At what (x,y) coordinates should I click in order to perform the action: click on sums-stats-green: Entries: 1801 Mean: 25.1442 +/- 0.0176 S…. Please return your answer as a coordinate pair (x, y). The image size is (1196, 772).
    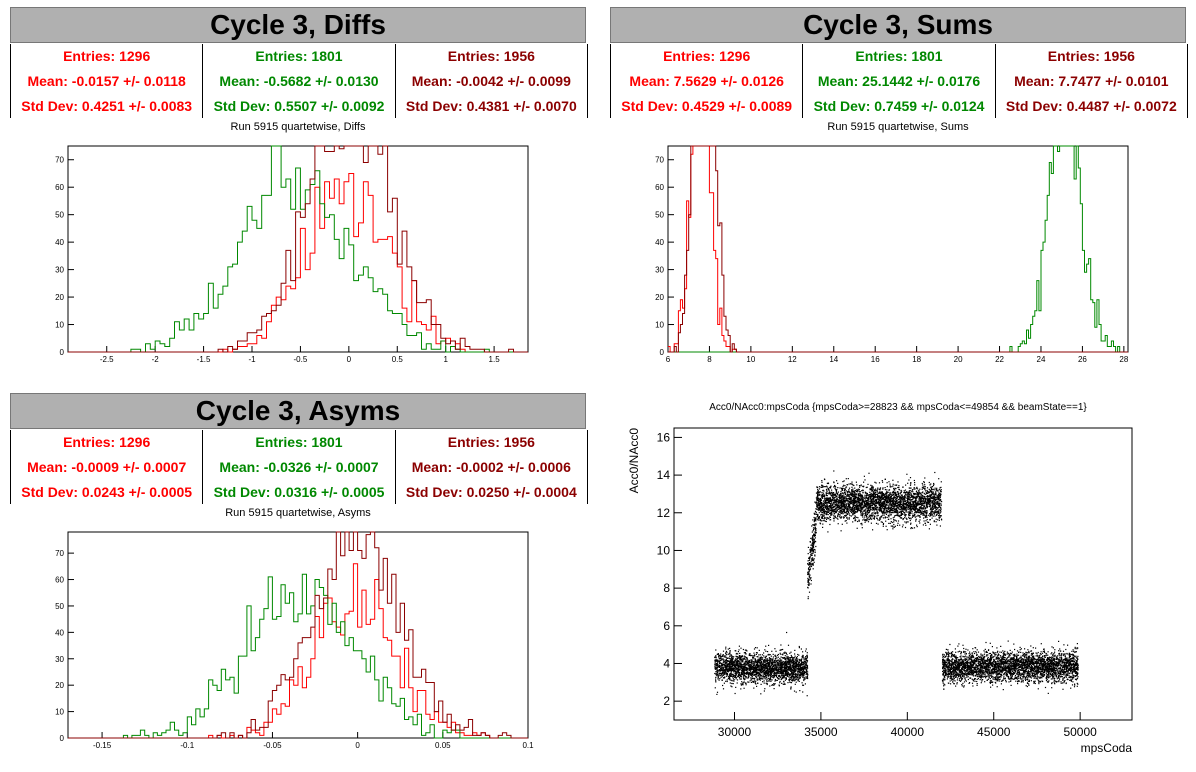
    Looking at the image, I should click on (899, 81).